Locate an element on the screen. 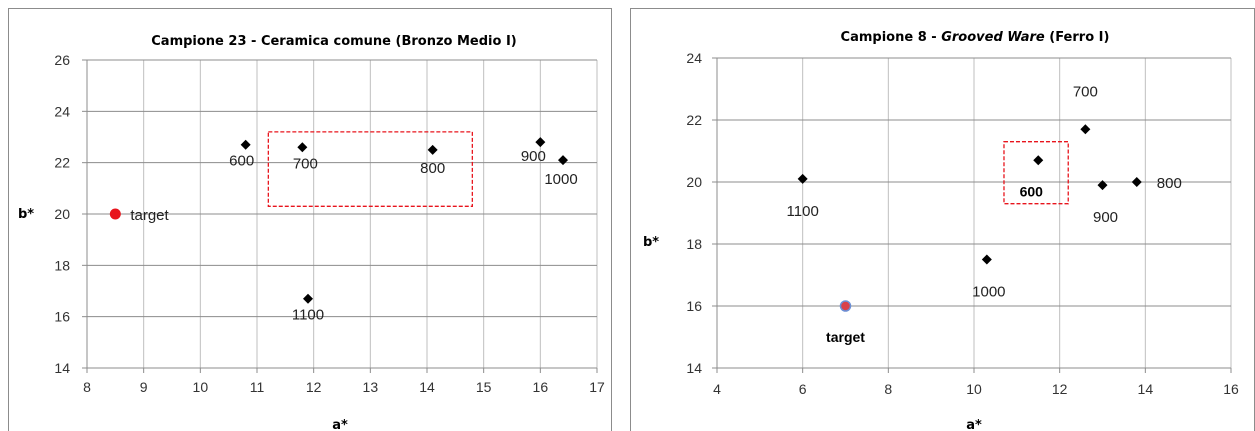 The width and height of the screenshot is (1255, 431). y-tick-label: 26 is located at coordinates (62, 60).